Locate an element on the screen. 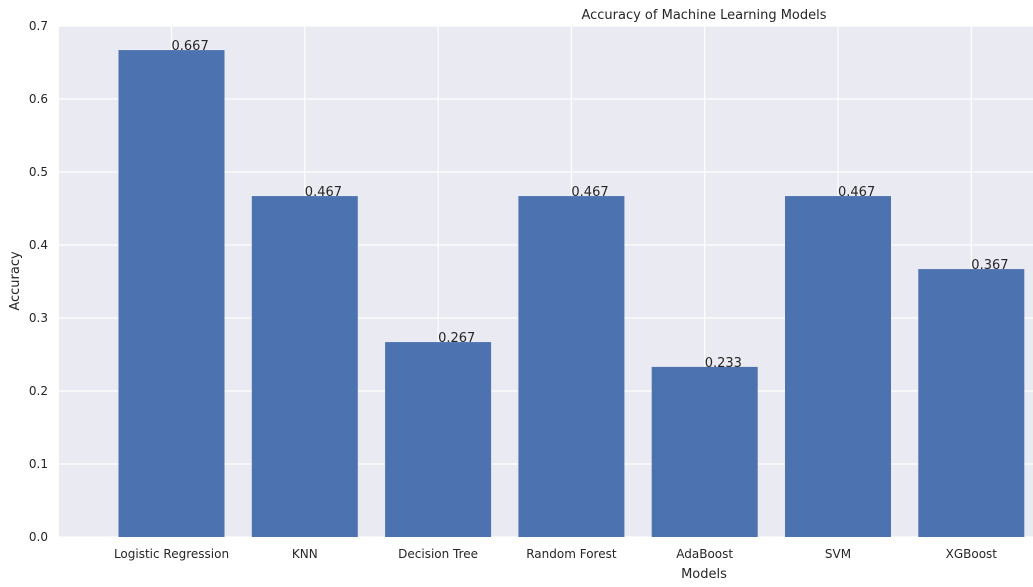 The height and width of the screenshot is (587, 1033). x-tick-label: KNN is located at coordinates (305, 554).